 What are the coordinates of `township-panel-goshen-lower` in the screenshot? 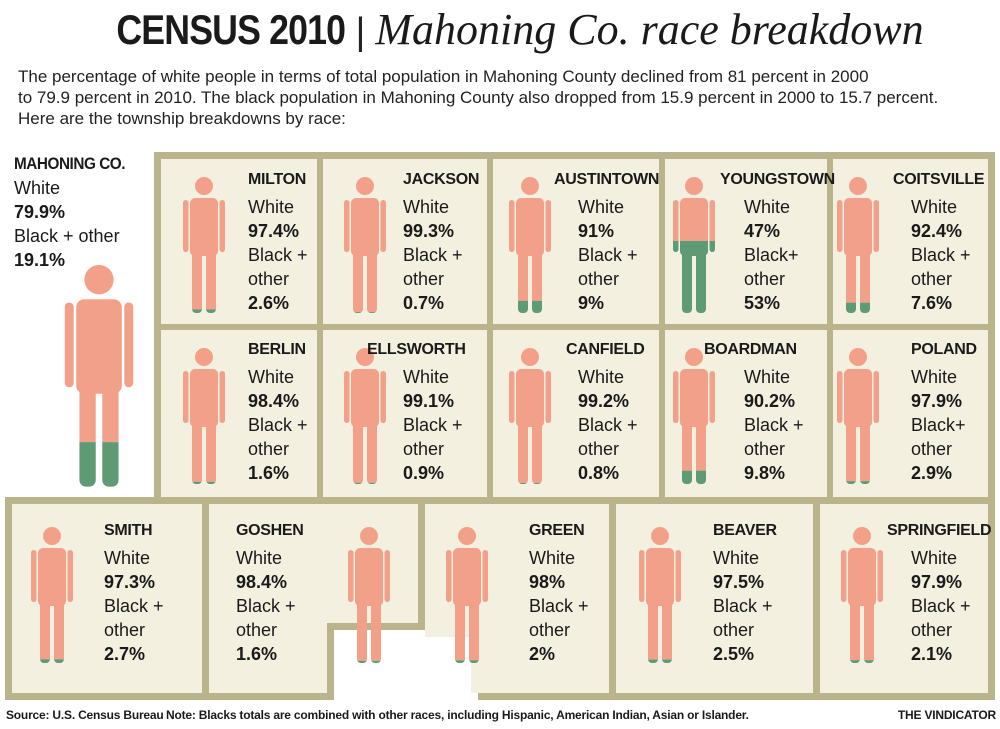 It's located at (268, 658).